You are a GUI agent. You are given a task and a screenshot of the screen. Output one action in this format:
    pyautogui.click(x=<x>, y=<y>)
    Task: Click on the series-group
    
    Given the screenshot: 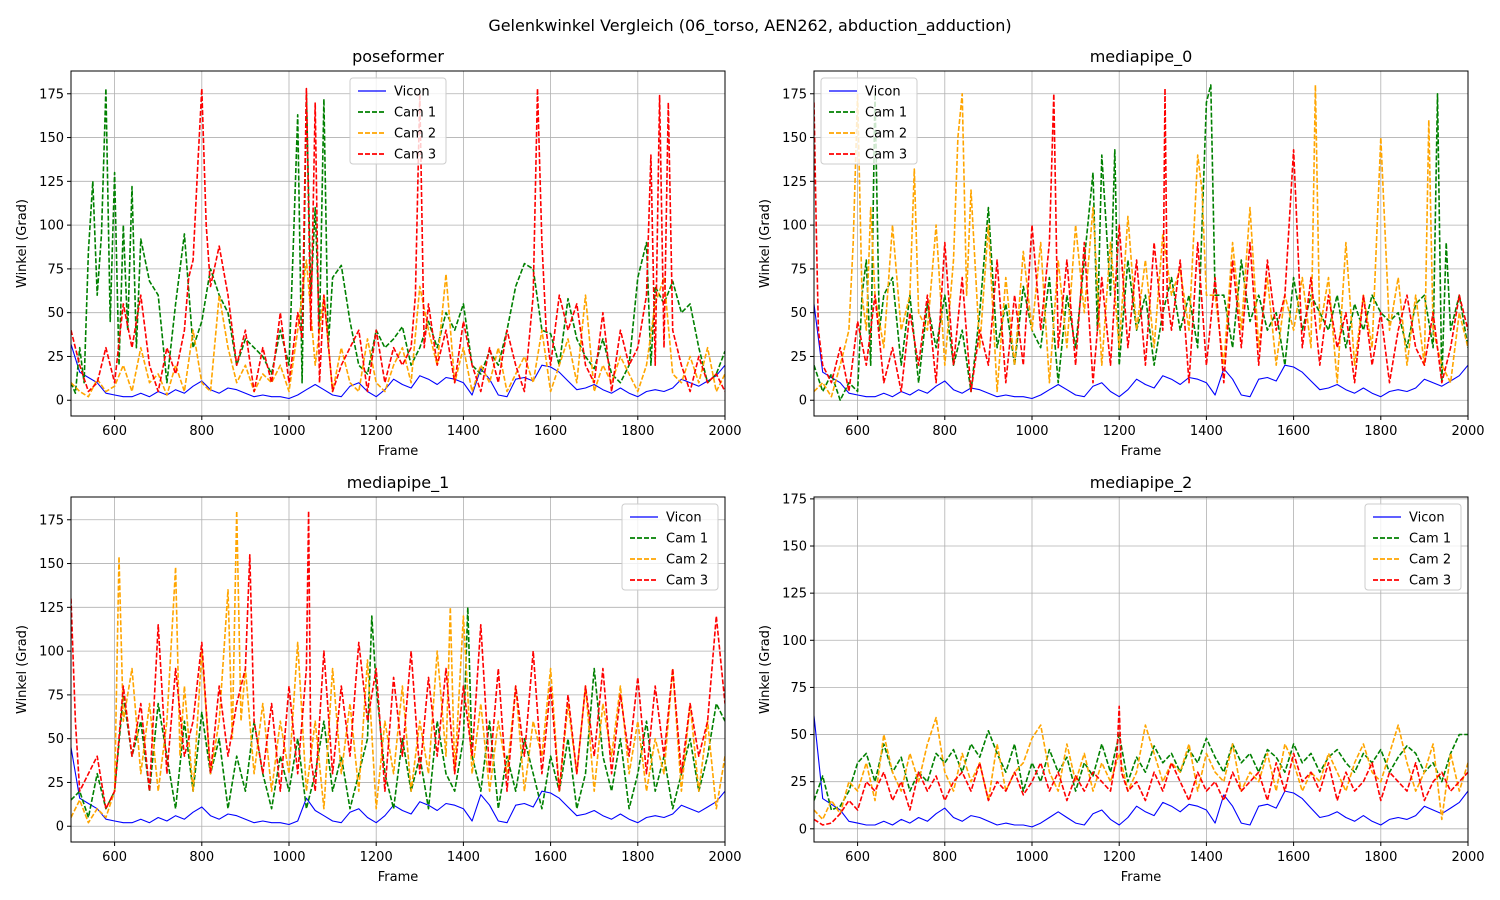 What is the action you would take?
    pyautogui.click(x=1141, y=766)
    